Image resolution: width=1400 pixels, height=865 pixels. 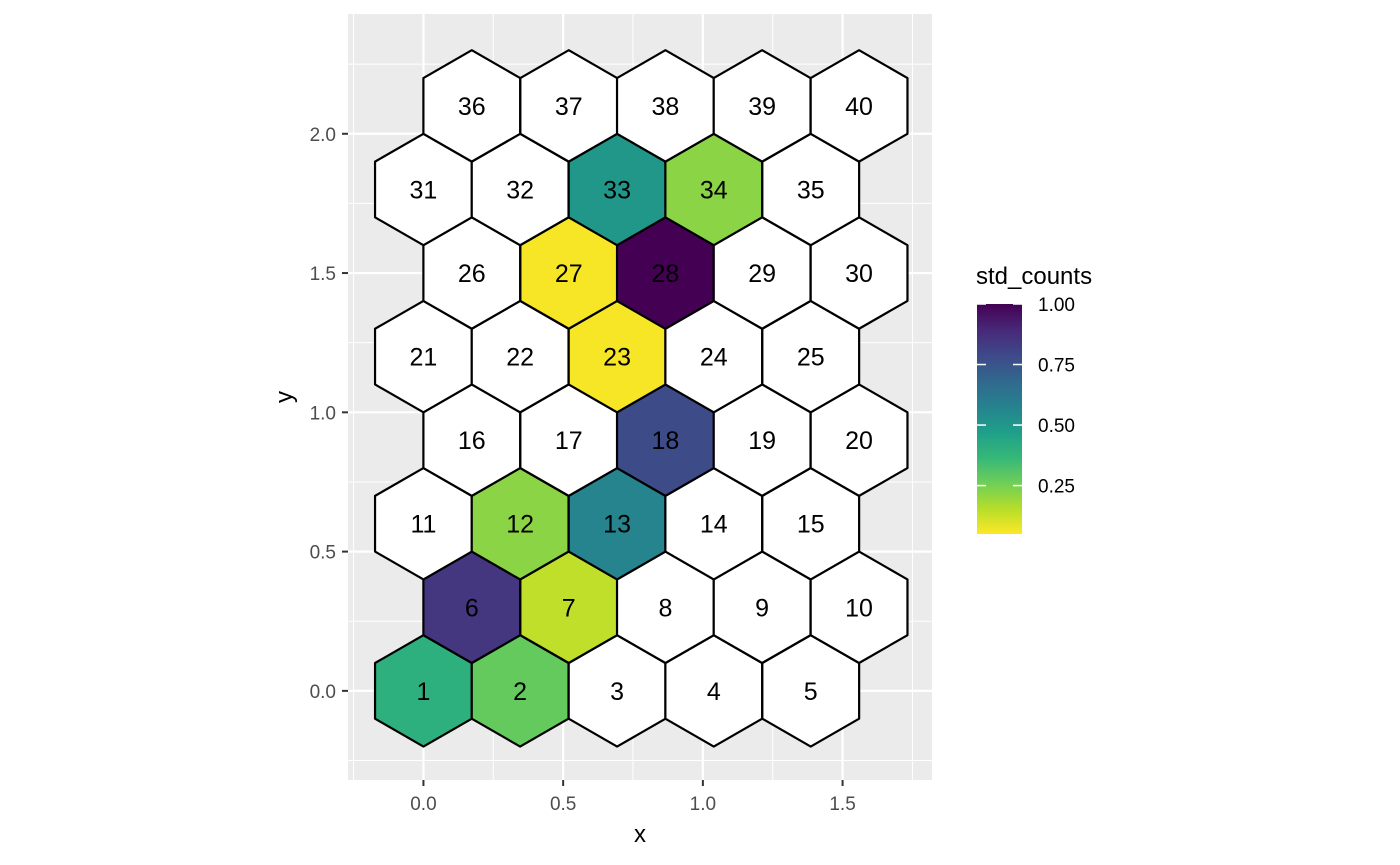 I want to click on hex-cell-37: 37, so click(x=569, y=106).